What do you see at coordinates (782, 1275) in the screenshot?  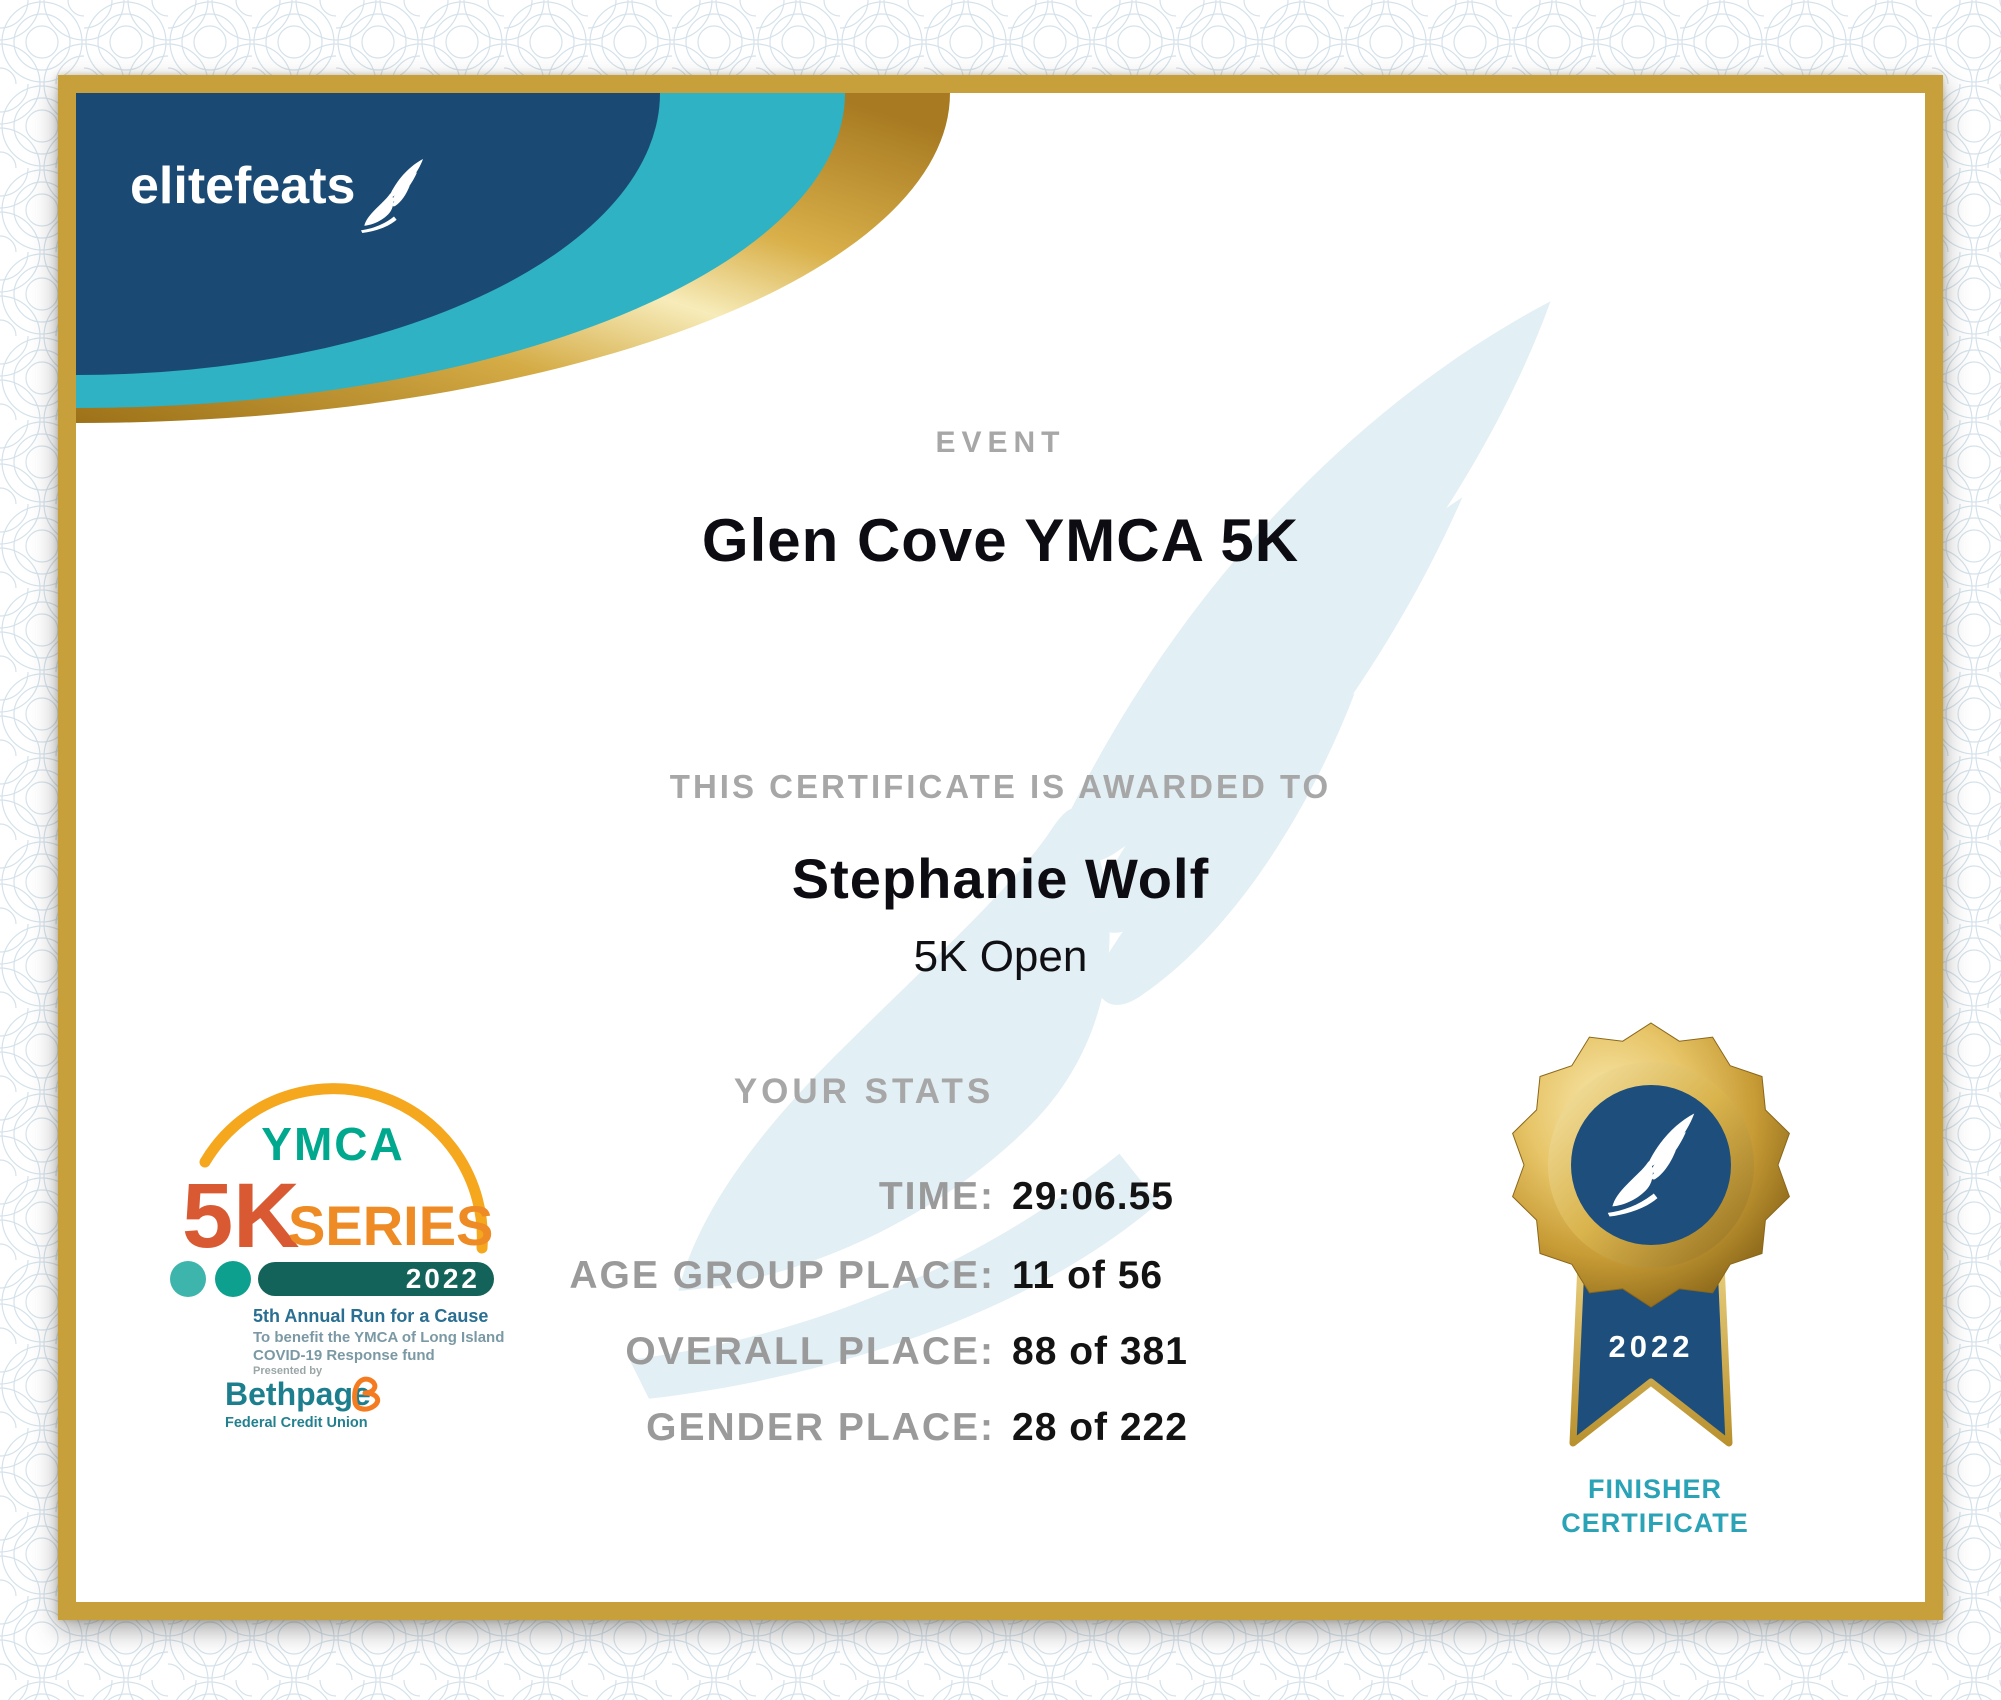 I see `stat-label: AGE GROUP PLACE:` at bounding box center [782, 1275].